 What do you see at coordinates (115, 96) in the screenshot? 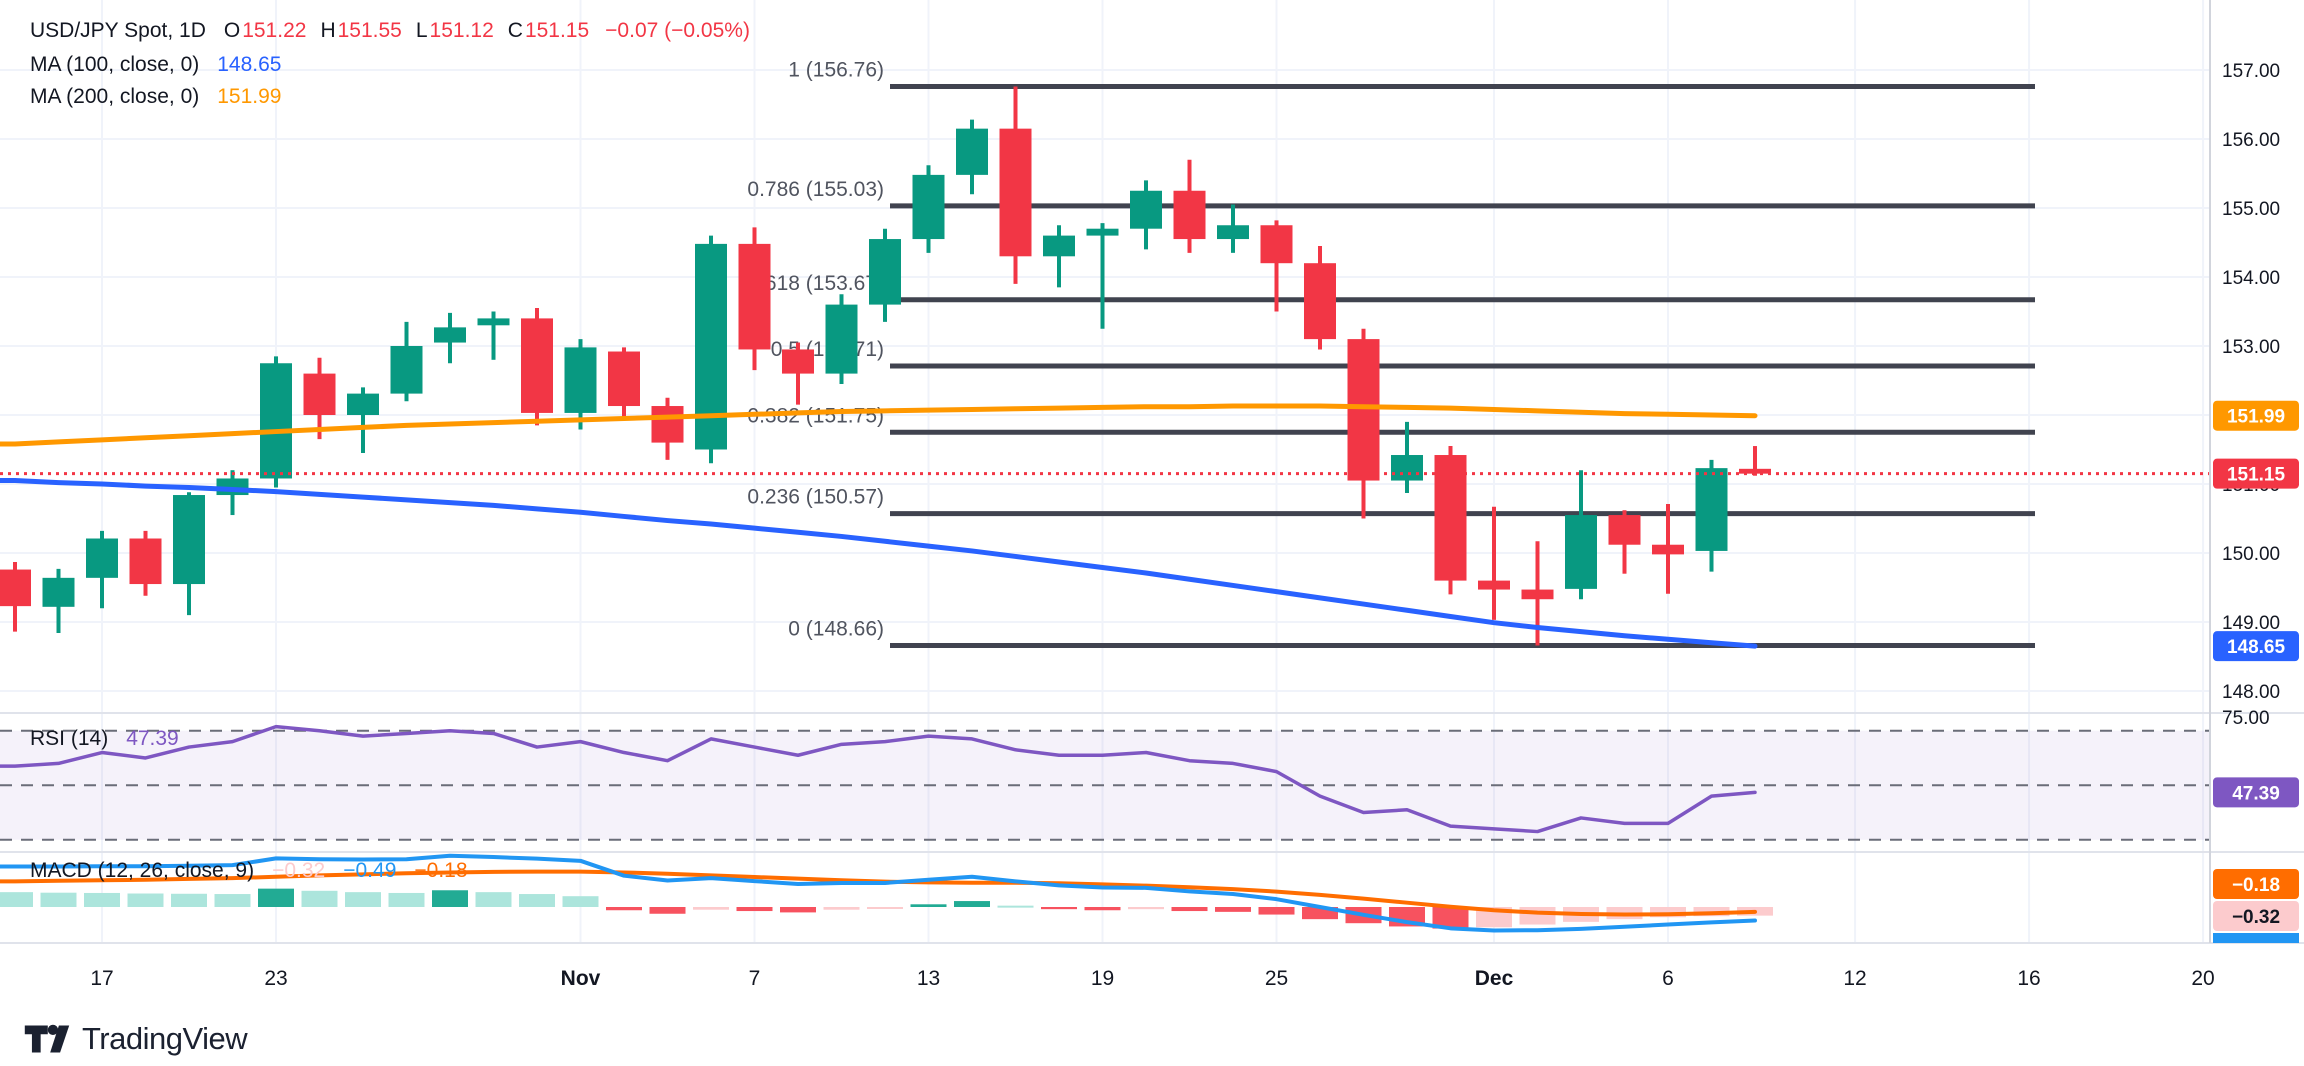
I see `ma200-label: MA (200, close, 0)` at bounding box center [115, 96].